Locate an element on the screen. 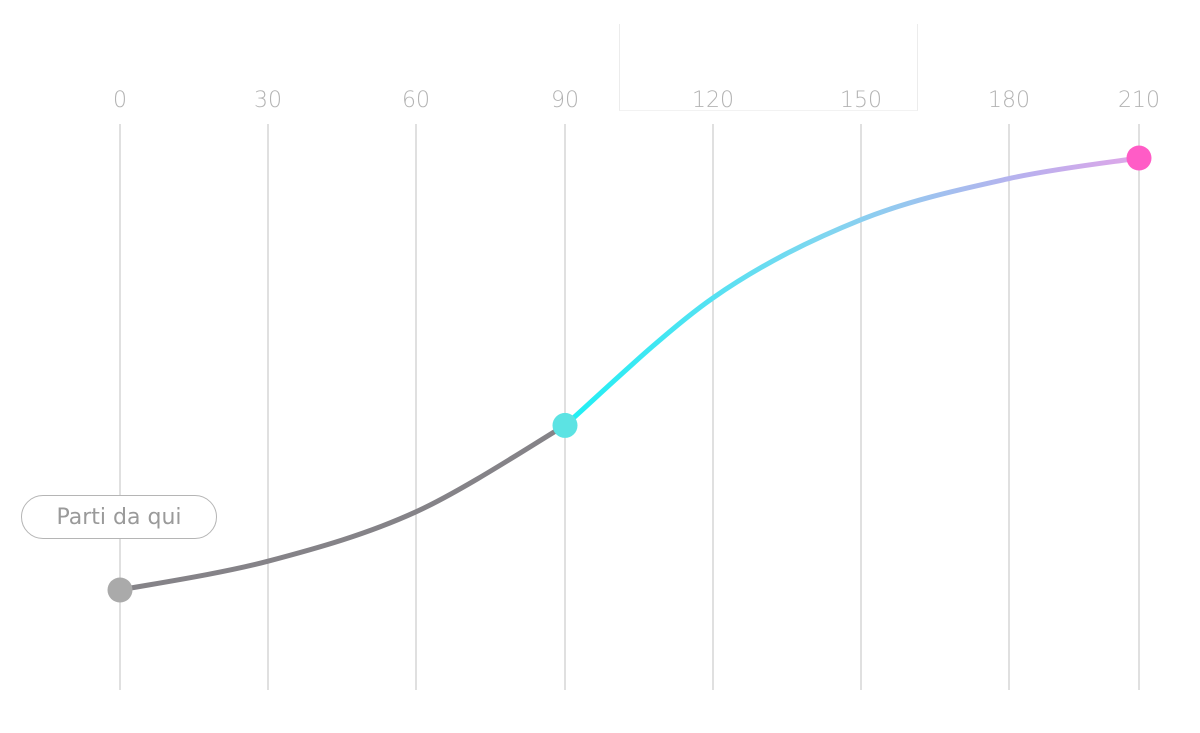  x-tick-label-30: 30 is located at coordinates (268, 100).